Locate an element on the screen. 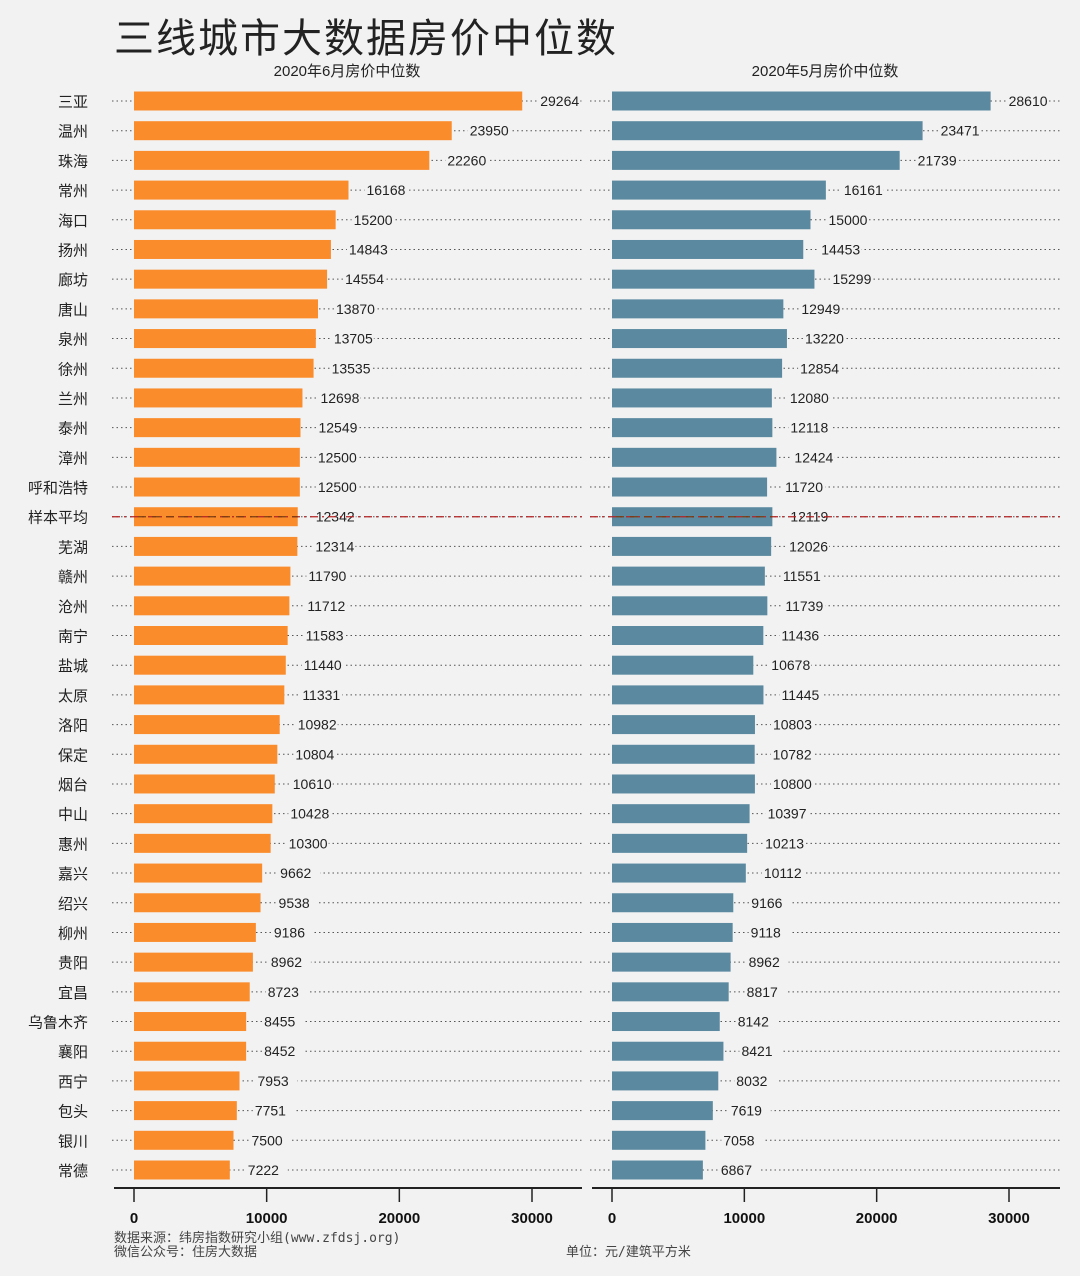 The image size is (1080, 1276). category-label: 常德 is located at coordinates (73, 1171).